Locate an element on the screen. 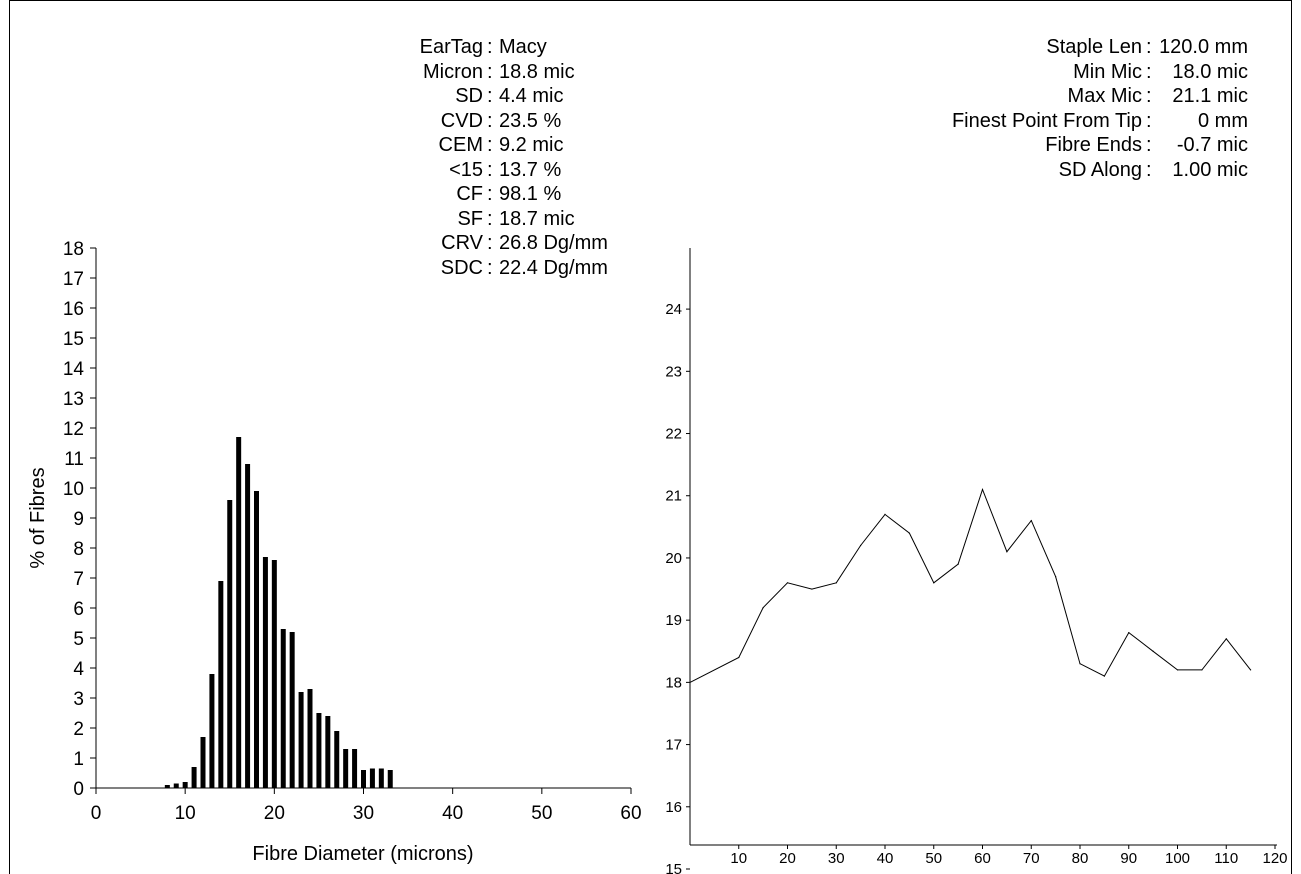 The image size is (1301, 874). histogram-y-tick-label: 9 is located at coordinates (78, 519).